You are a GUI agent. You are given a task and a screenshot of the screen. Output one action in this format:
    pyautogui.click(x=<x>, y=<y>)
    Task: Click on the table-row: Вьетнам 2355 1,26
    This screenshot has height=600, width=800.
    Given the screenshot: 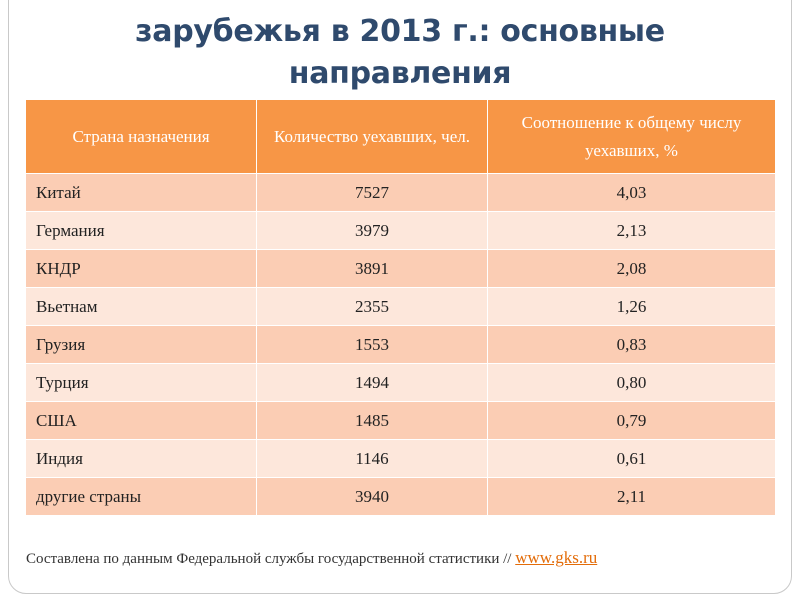 What is the action you would take?
    pyautogui.click(x=400, y=306)
    